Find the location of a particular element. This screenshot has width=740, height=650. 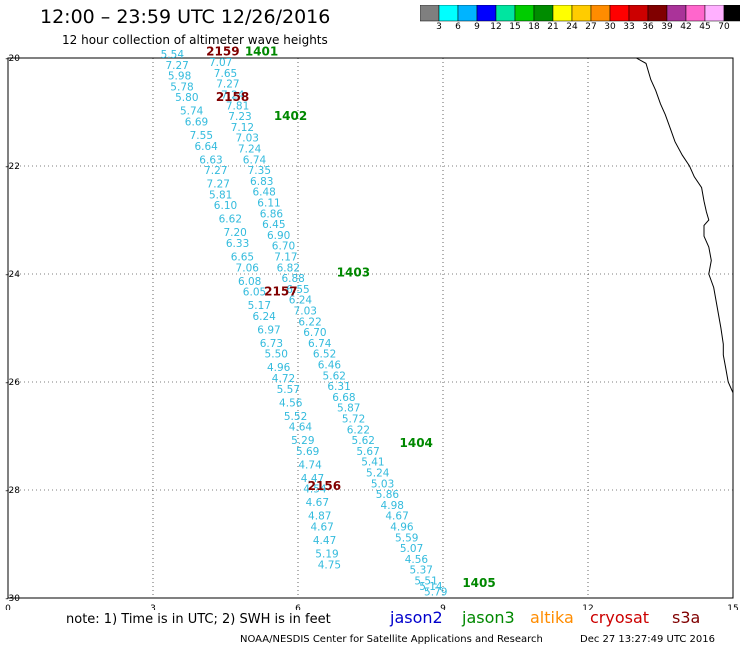

wave-height-value: 4.64 is located at coordinates (301, 428).